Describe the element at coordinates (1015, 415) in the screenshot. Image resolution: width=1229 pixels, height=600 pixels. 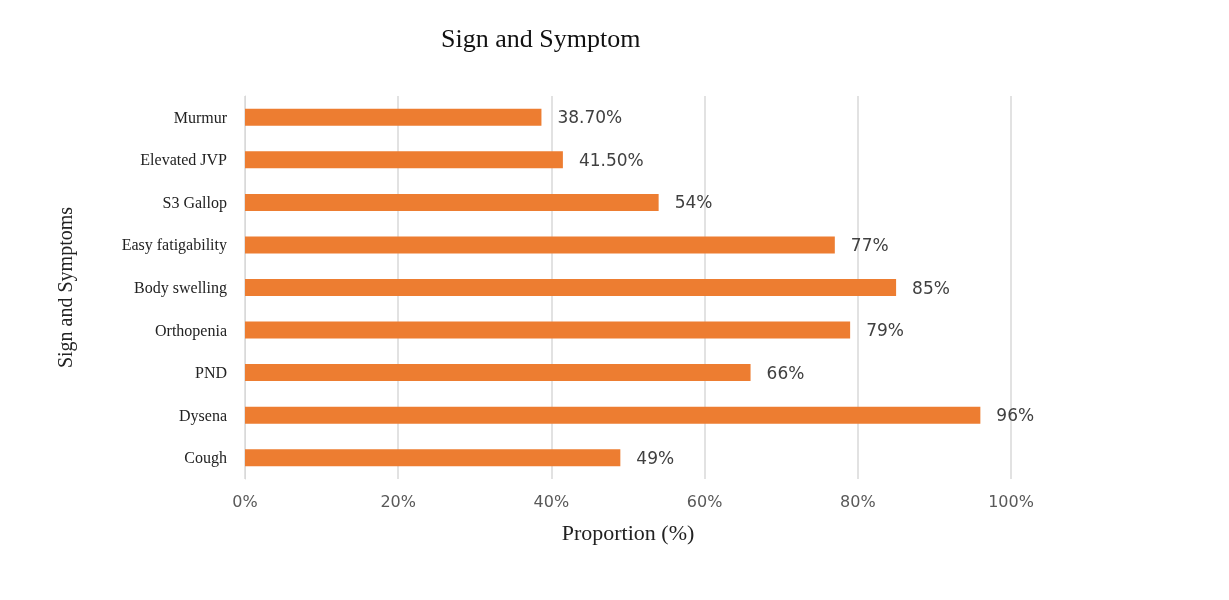
I see `data-label: 96%` at that location.